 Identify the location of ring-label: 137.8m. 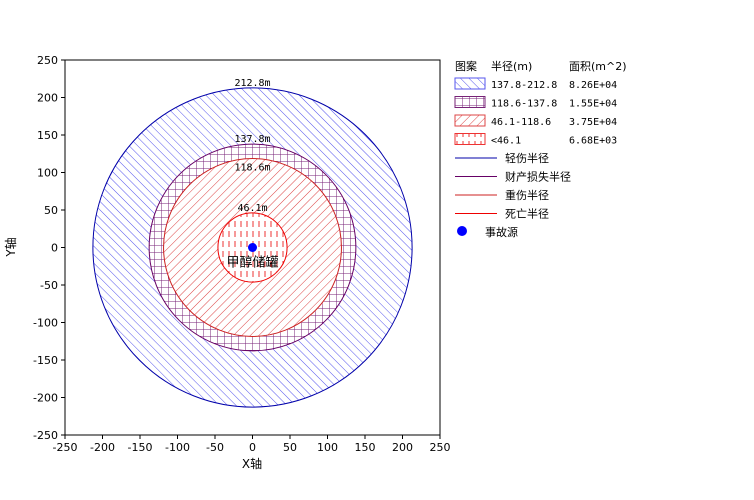
(252, 139).